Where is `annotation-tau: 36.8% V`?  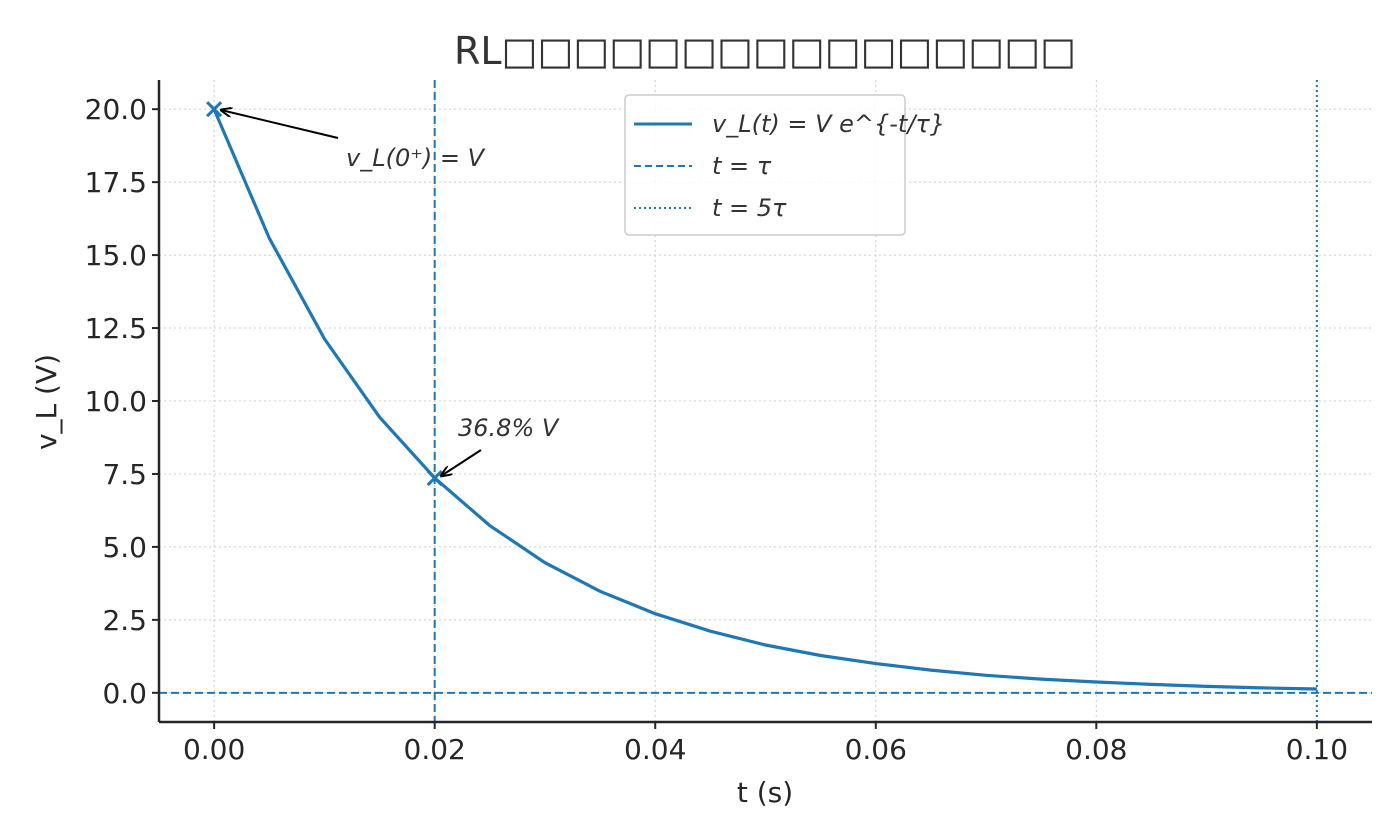 annotation-tau: 36.8% V is located at coordinates (500, 445).